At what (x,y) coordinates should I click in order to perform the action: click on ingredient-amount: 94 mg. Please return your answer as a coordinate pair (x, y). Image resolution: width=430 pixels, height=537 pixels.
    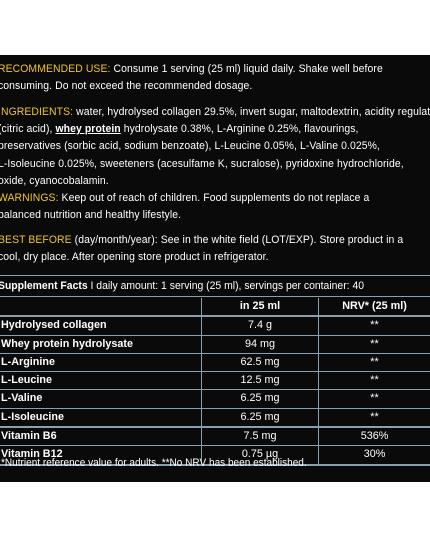
    Looking at the image, I should click on (260, 344).